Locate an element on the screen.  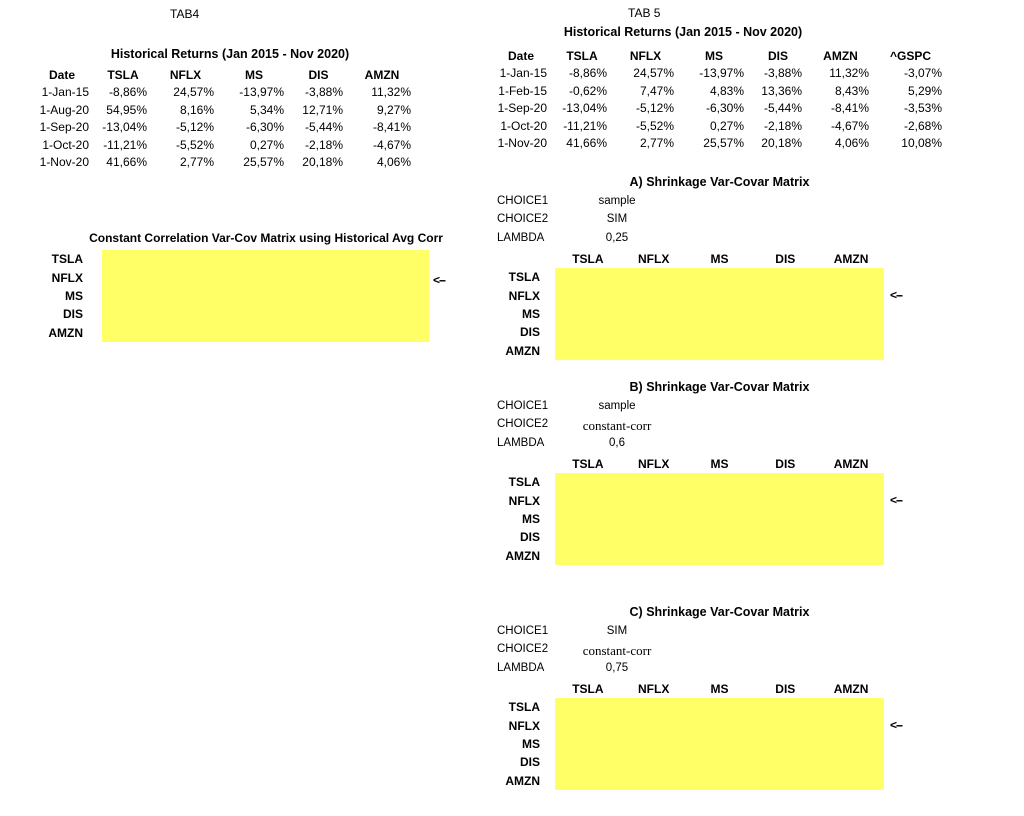
column-header: ^GSPC is located at coordinates (910, 55).